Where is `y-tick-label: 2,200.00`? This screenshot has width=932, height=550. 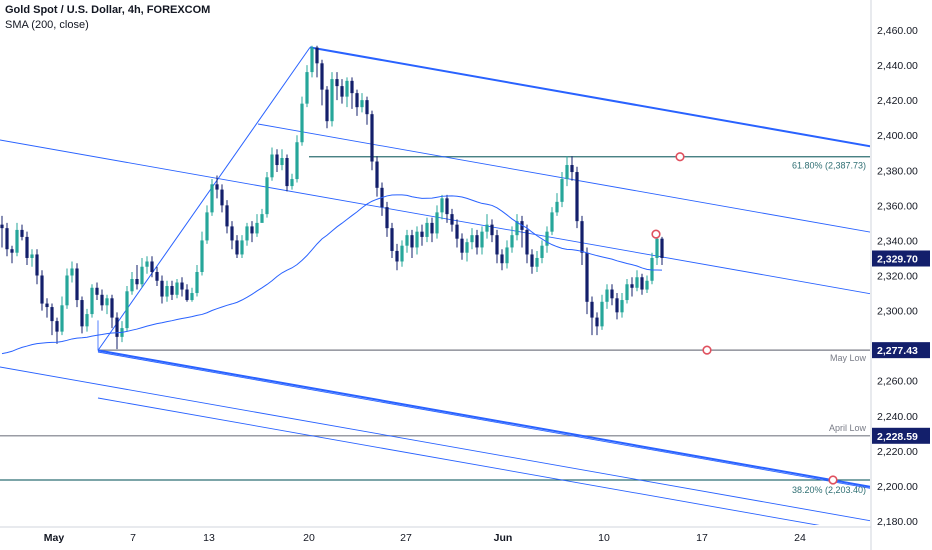 y-tick-label: 2,200.00 is located at coordinates (897, 487).